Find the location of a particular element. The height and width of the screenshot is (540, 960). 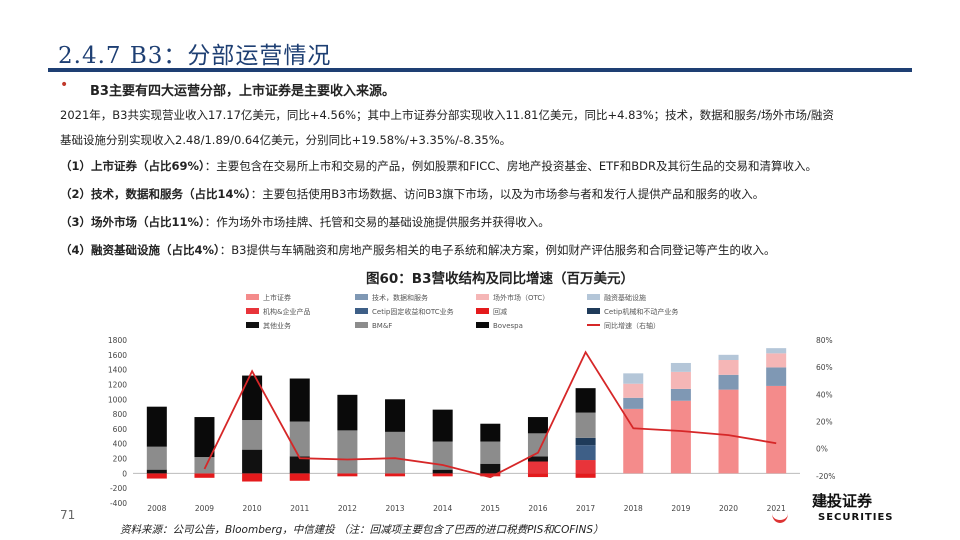

y-tick-label: -400 is located at coordinates (118, 503).